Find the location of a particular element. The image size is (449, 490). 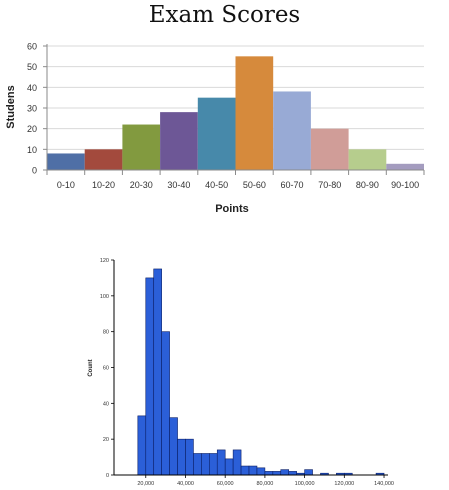

x-tick-label: 40,000 is located at coordinates (185, 484).